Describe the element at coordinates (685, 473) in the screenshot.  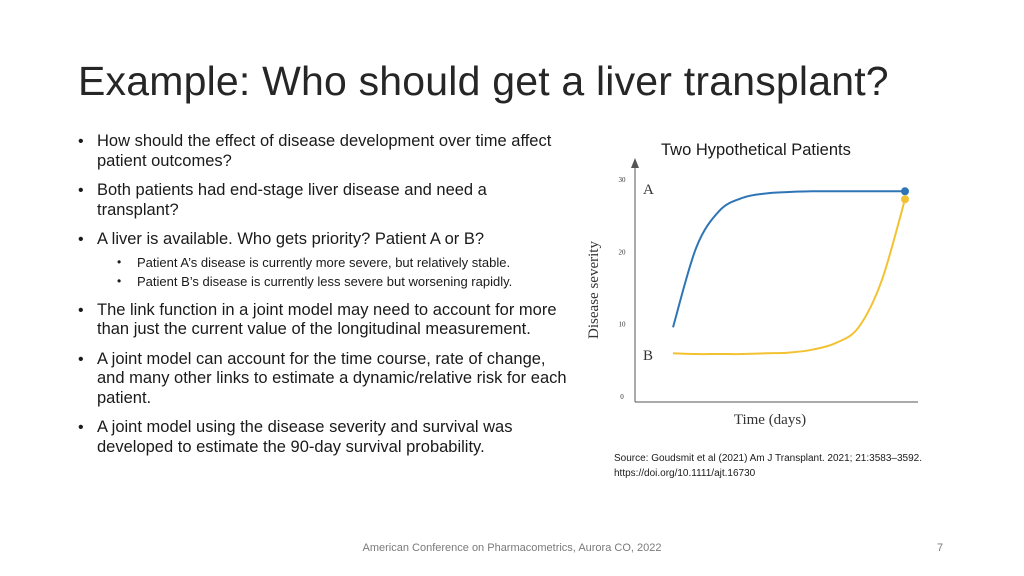
I see `source-doi: https://doi.org/10.1111/ajt.16730` at that location.